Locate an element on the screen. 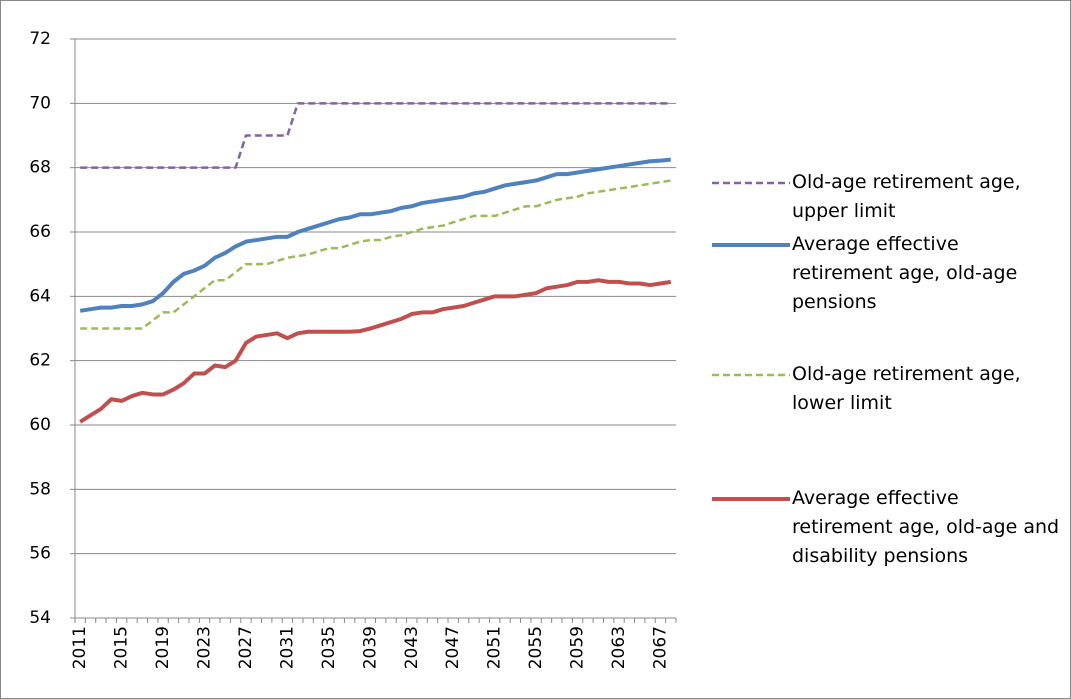  x-tick-label: 2015 is located at coordinates (122, 647).